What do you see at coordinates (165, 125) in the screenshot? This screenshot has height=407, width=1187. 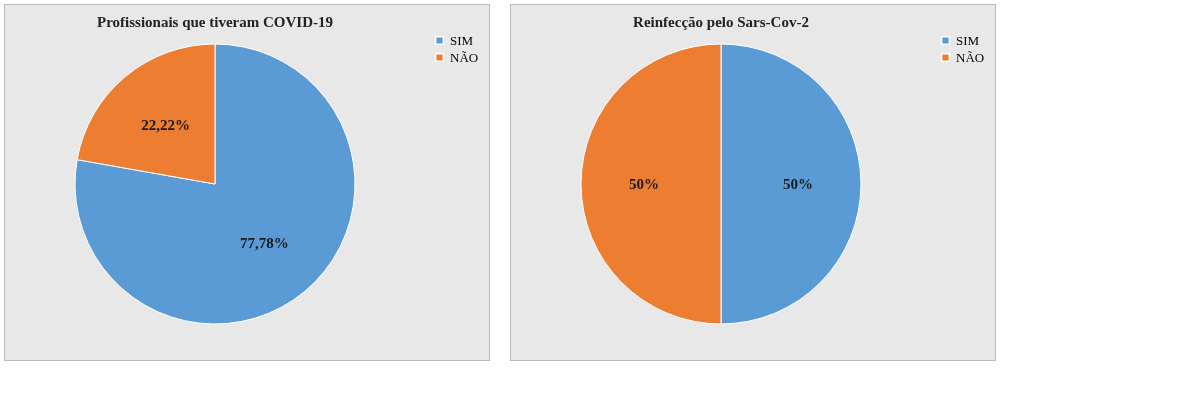 I see `data-label: 22,22%` at bounding box center [165, 125].